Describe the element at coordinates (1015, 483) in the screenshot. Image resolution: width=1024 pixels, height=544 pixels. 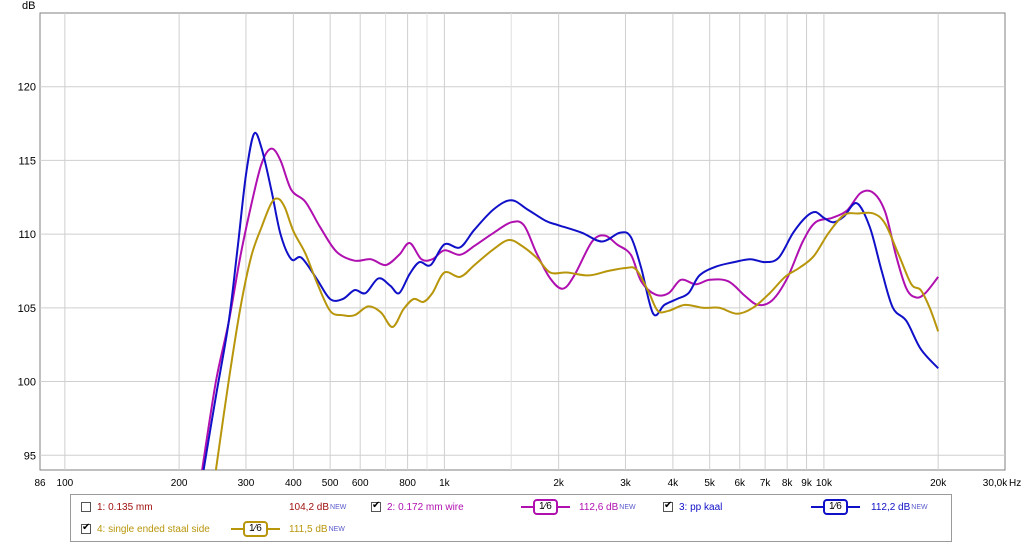
I see `x-axis-unit-label: Hz` at that location.